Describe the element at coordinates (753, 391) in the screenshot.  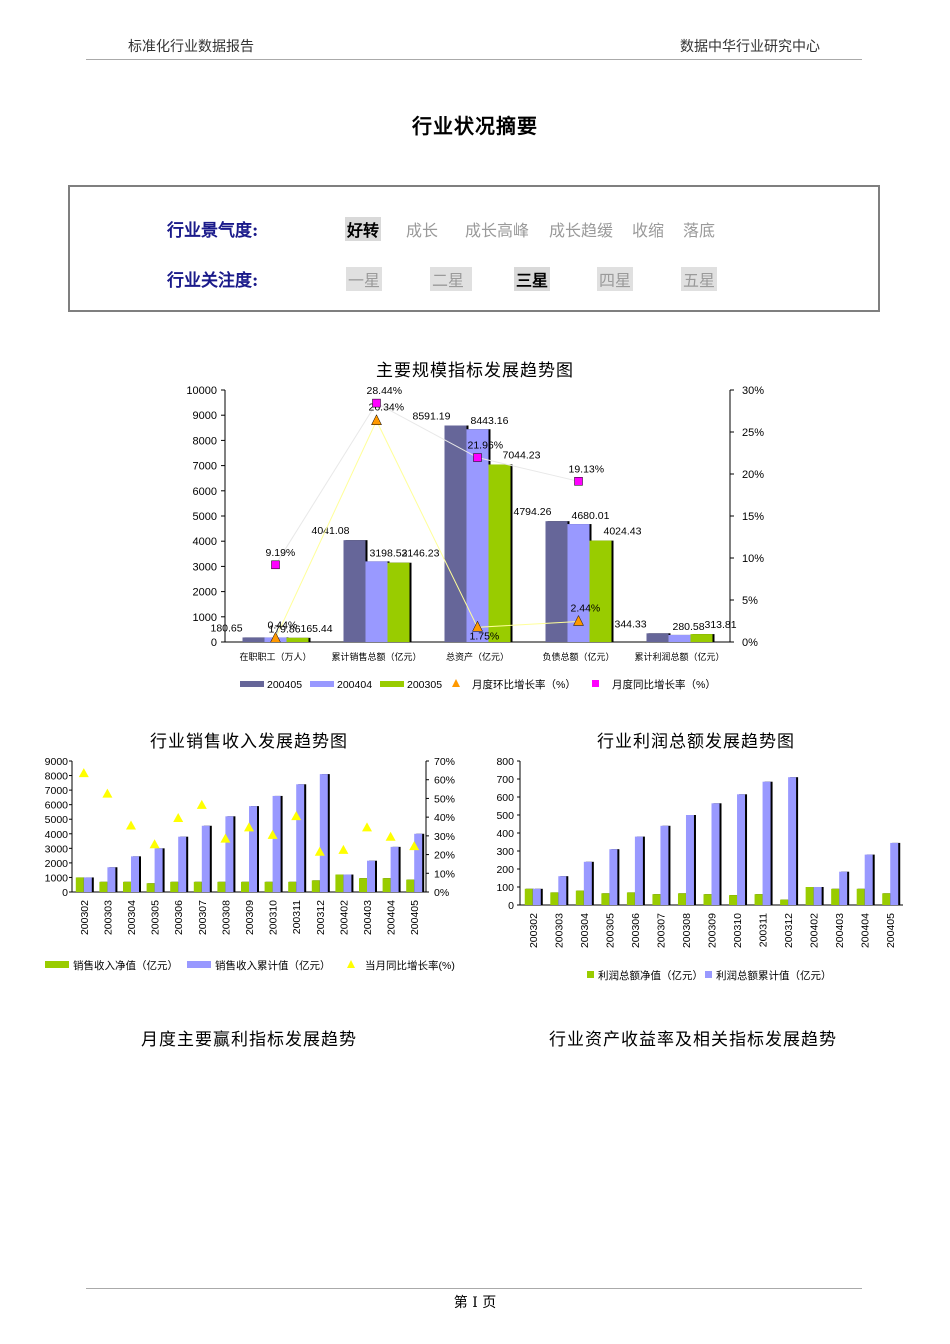
I see `y2-tick-label: 30%` at that location.